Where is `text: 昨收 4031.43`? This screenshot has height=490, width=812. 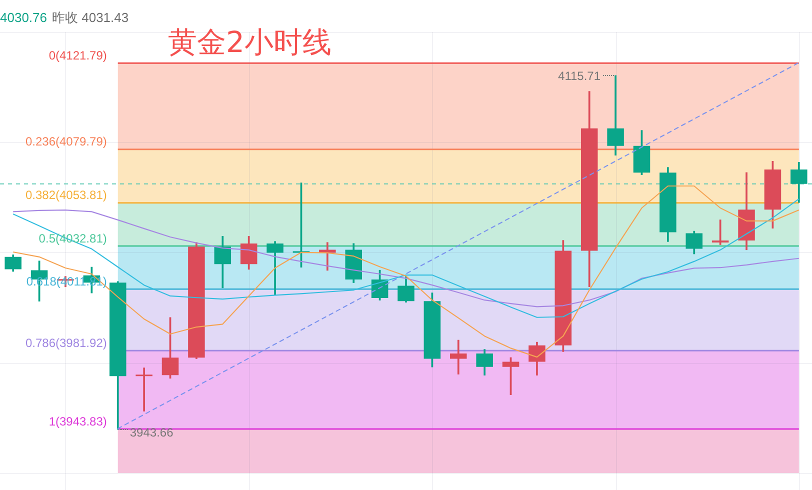
text: 昨收 4031.43 is located at coordinates (90, 17).